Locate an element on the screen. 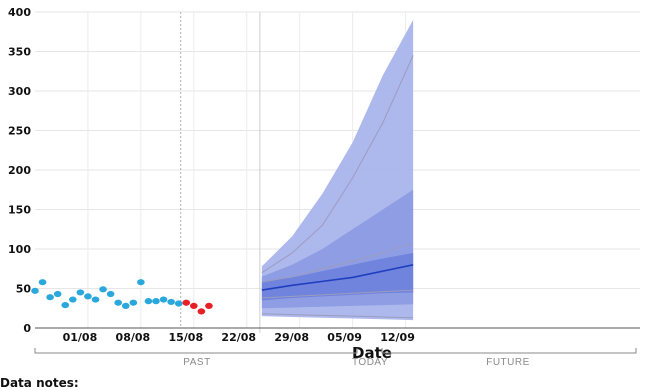 The image size is (645, 390). y-tick-label: 0 is located at coordinates (27, 328).